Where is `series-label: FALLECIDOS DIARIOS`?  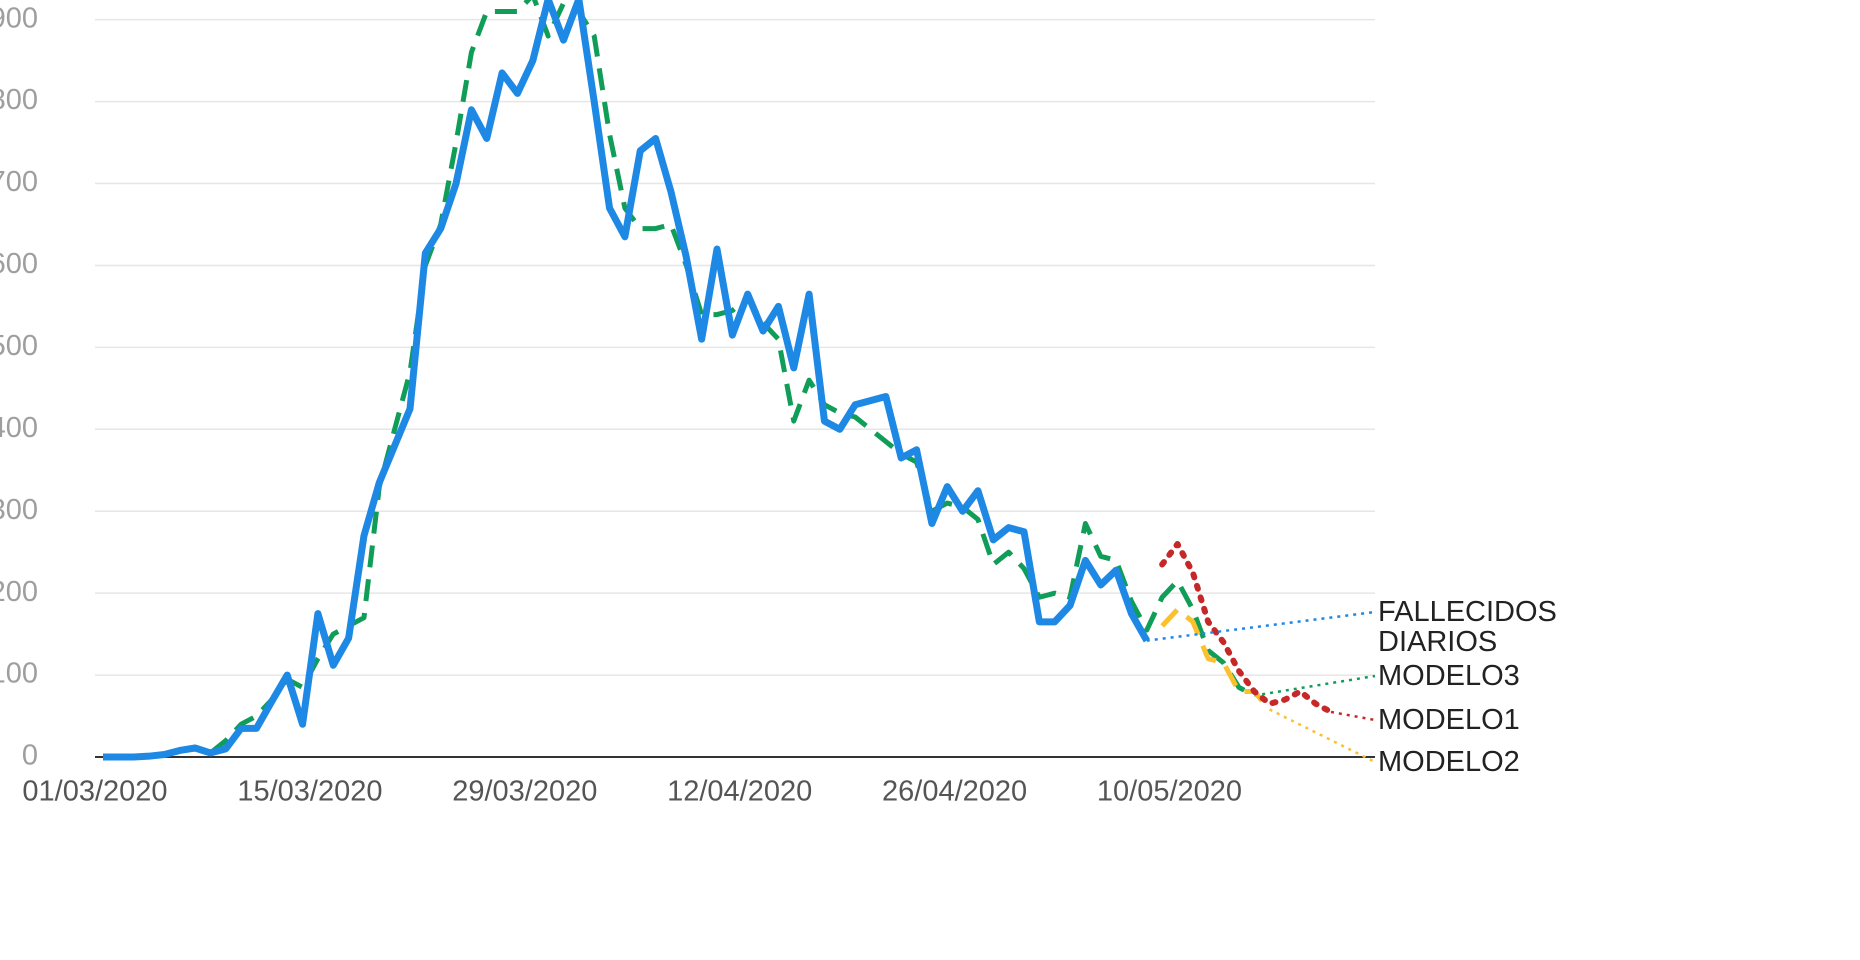
series-label: FALLECIDOS DIARIOS is located at coordinates (1467, 627).